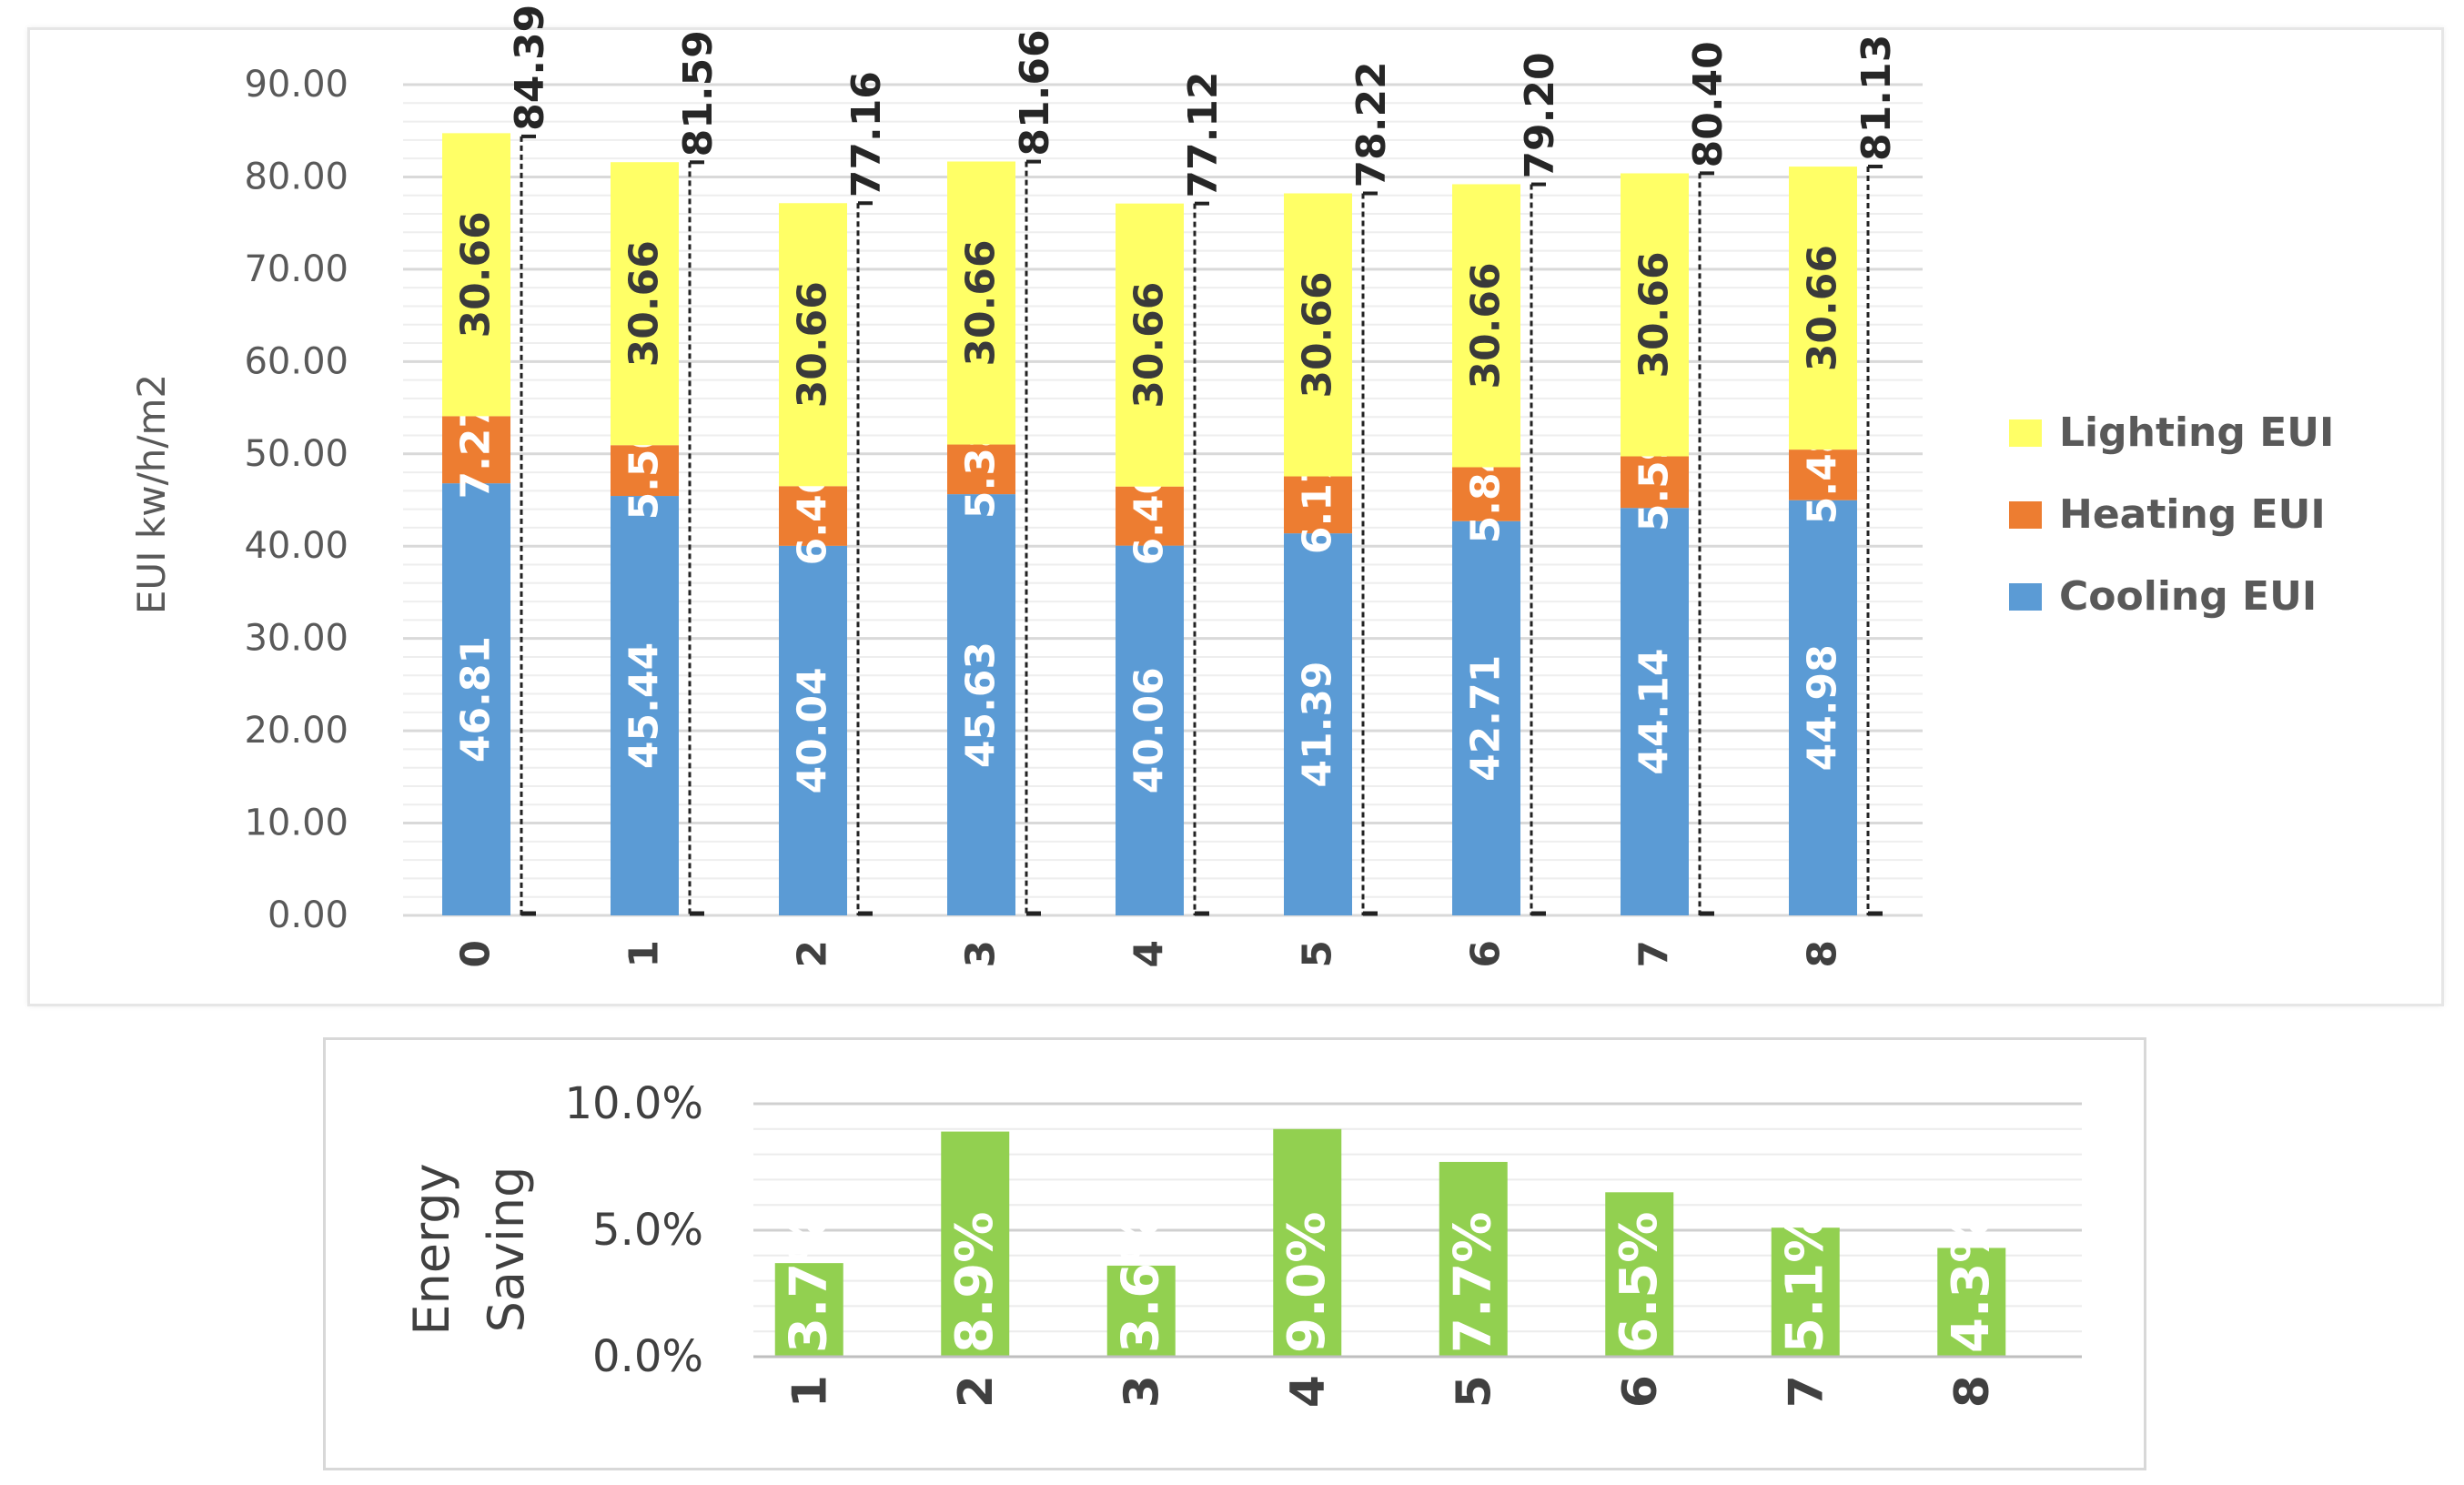 Image resolution: width=2464 pixels, height=1485 pixels. Describe the element at coordinates (634, 1103) in the screenshot. I see `y-tick-label: 10.0%` at that location.